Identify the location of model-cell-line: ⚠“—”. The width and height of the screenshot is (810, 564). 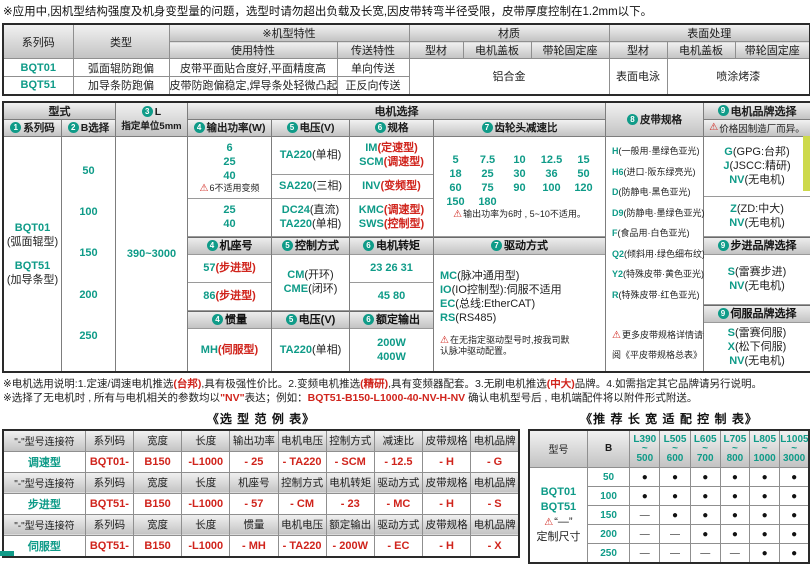
(558, 522).